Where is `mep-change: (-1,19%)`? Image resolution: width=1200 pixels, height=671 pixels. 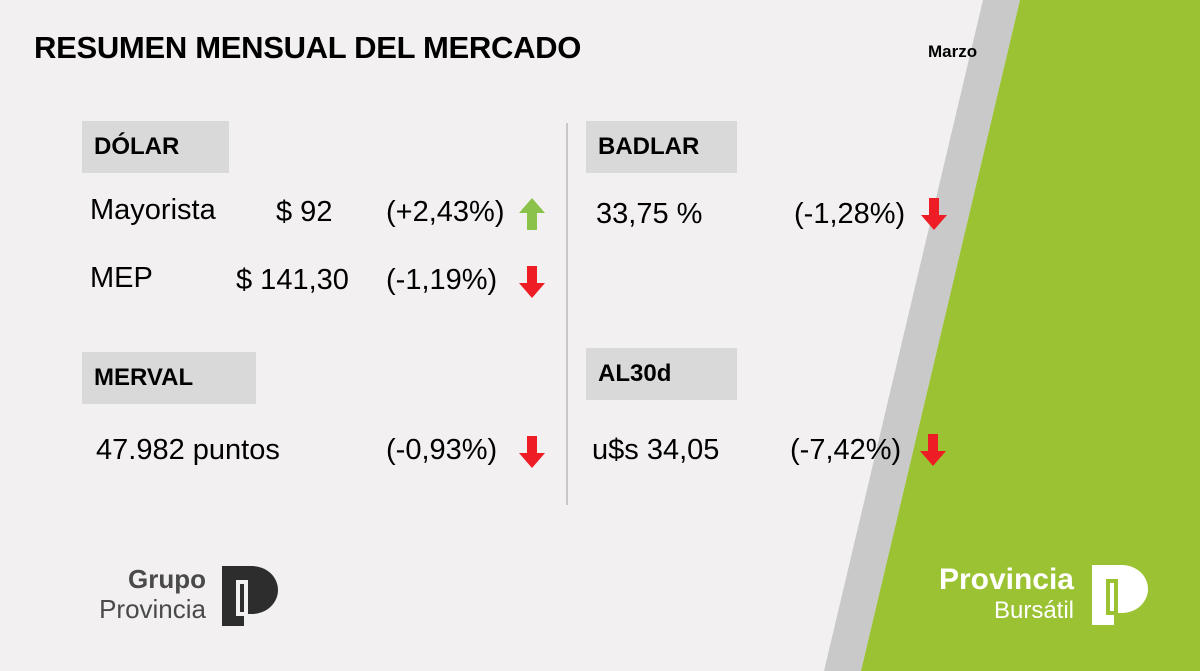 mep-change: (-1,19%) is located at coordinates (442, 280).